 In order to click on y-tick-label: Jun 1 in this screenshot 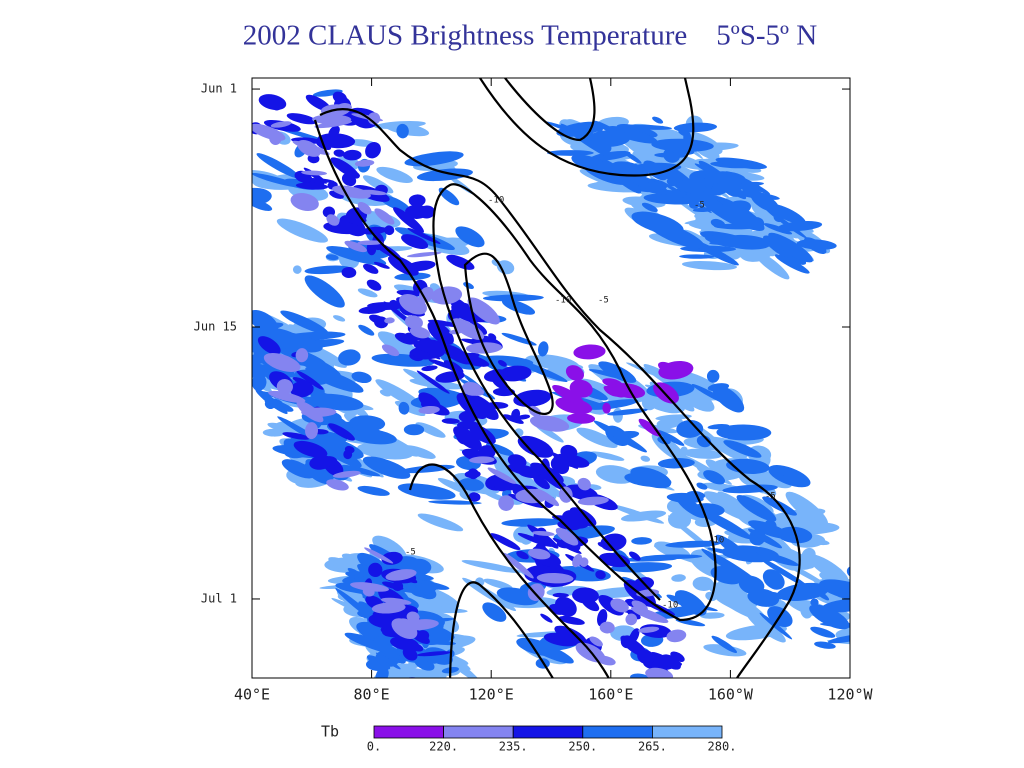, I will do `click(219, 89)`.